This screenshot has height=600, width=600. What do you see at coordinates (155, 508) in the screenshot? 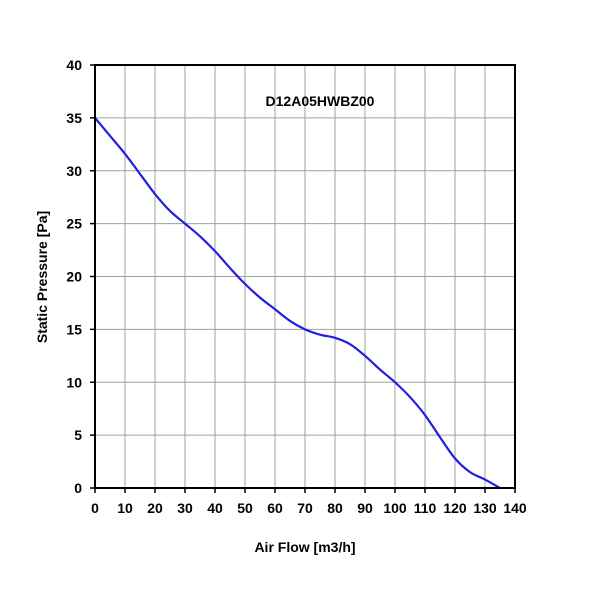
I see `x-tick-label: 20` at bounding box center [155, 508].